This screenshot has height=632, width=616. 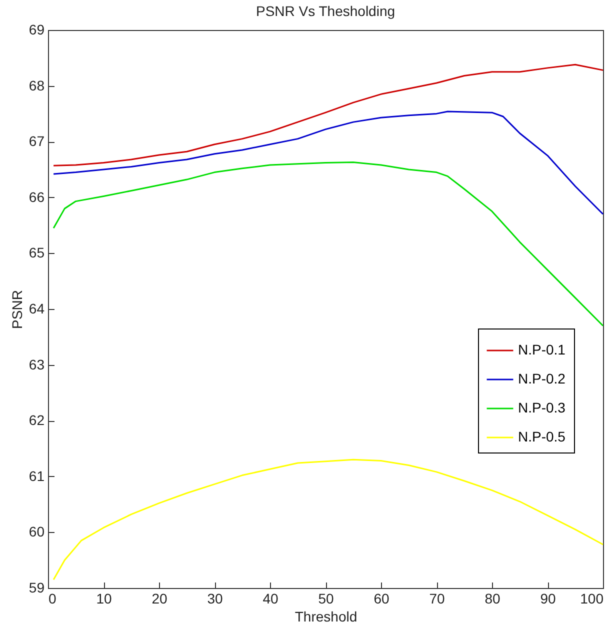 I want to click on x-tick-label: 60, so click(x=382, y=598).